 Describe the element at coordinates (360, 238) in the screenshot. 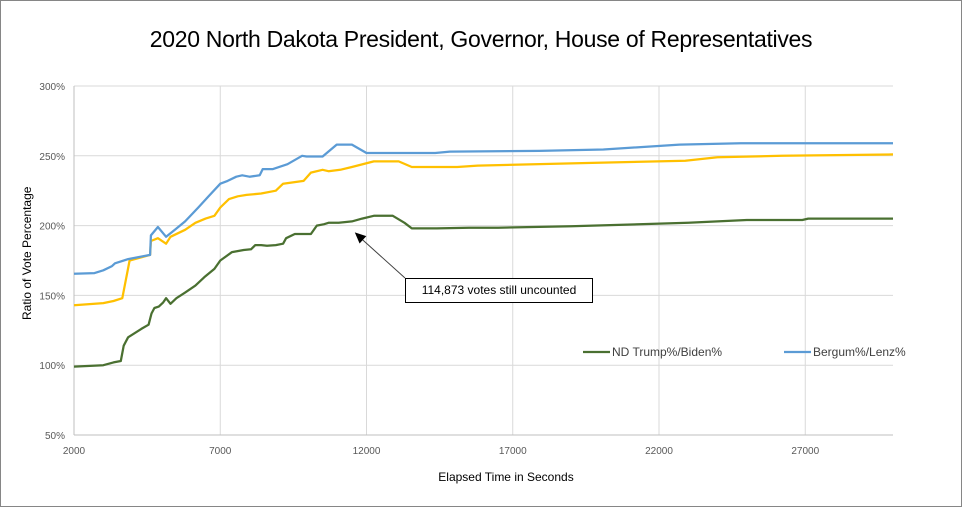

I see `arrow-head-icon` at that location.